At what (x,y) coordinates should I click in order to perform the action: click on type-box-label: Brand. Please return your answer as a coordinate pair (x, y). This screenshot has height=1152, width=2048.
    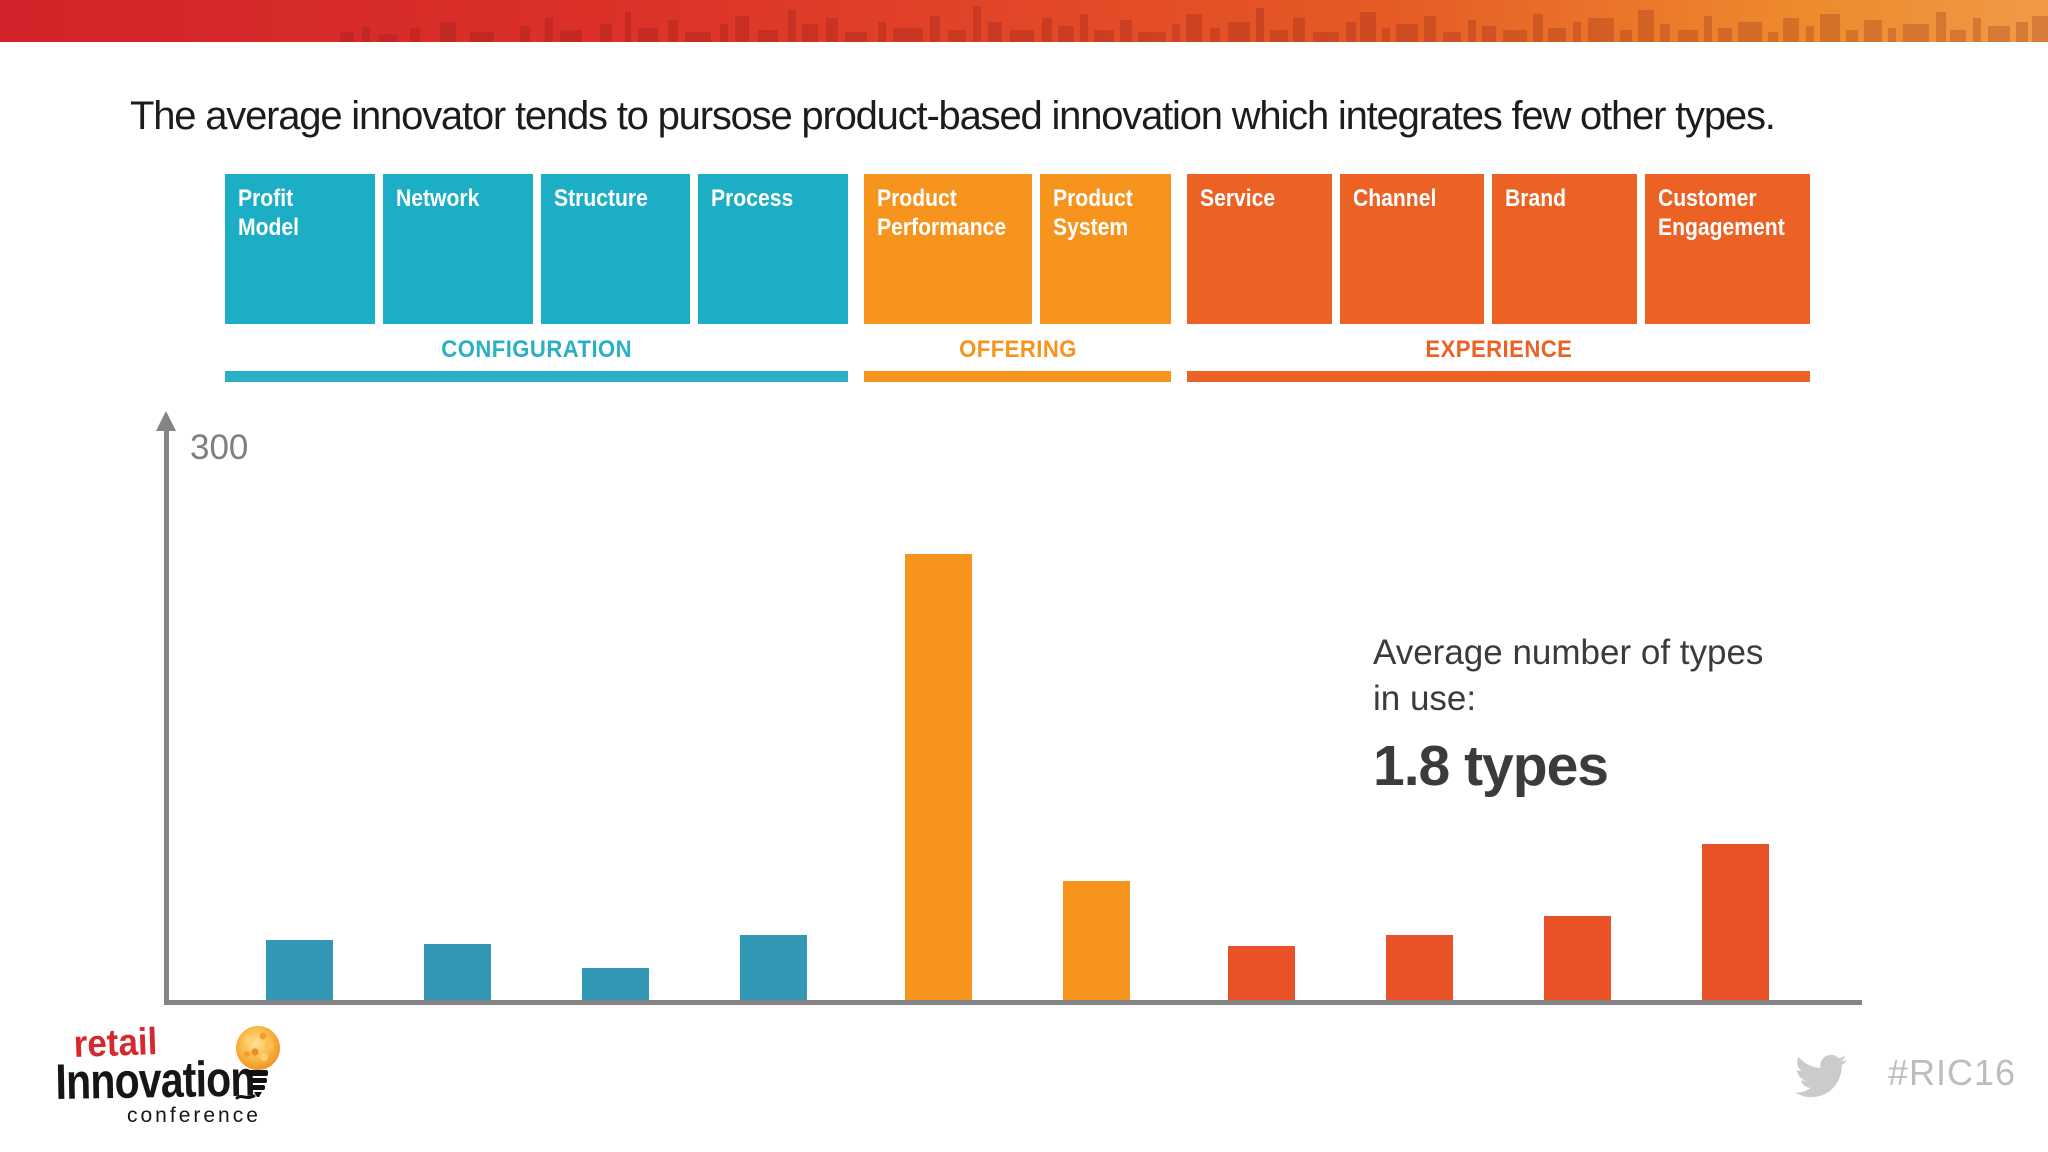
    Looking at the image, I should click on (1536, 198).